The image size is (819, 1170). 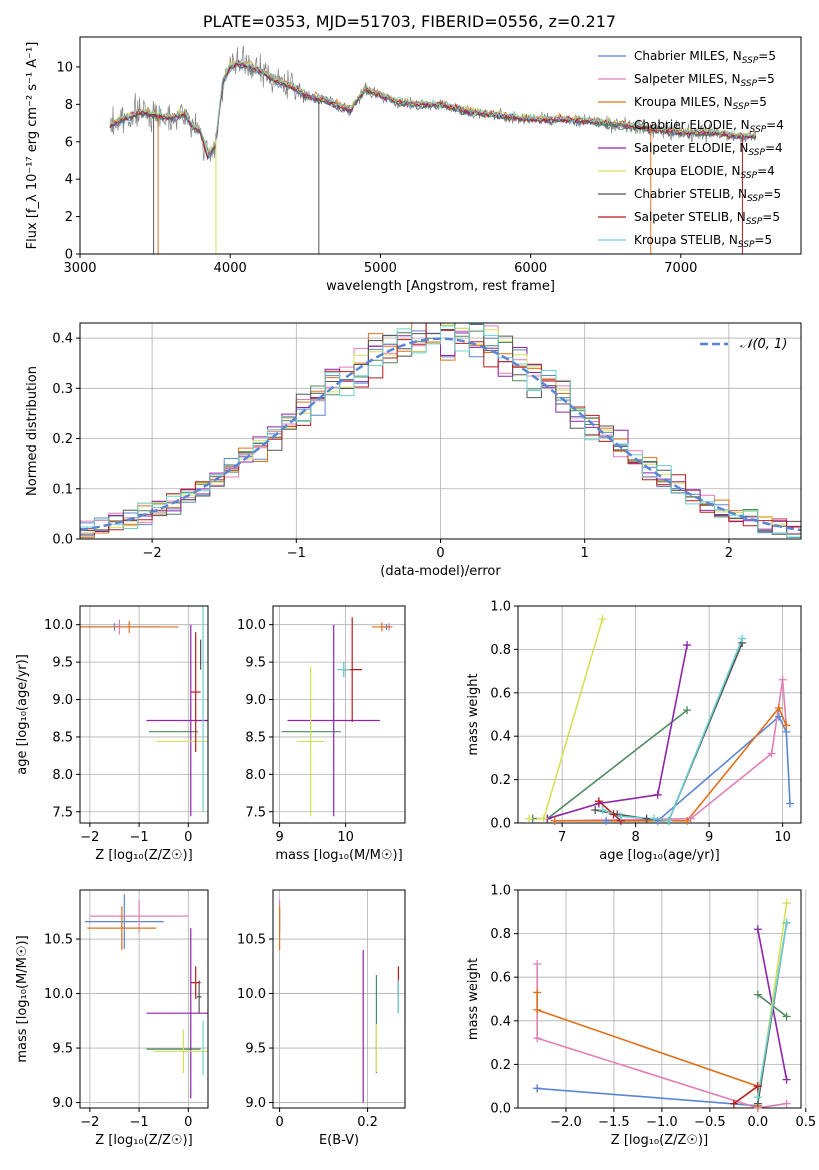 I want to click on y-tick-label: 0, so click(x=69, y=255).